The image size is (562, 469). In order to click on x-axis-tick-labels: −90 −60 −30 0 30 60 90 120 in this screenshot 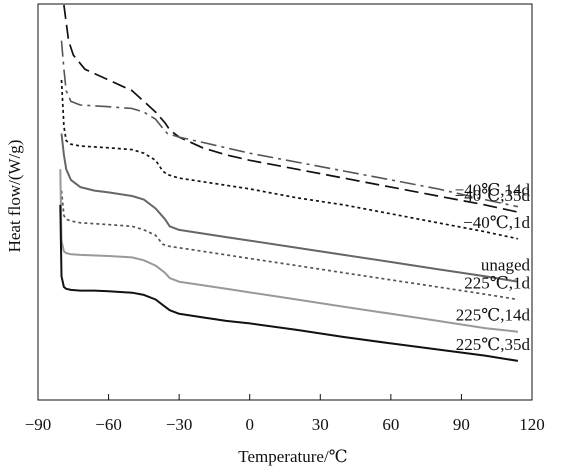, I will do `click(285, 424)`.